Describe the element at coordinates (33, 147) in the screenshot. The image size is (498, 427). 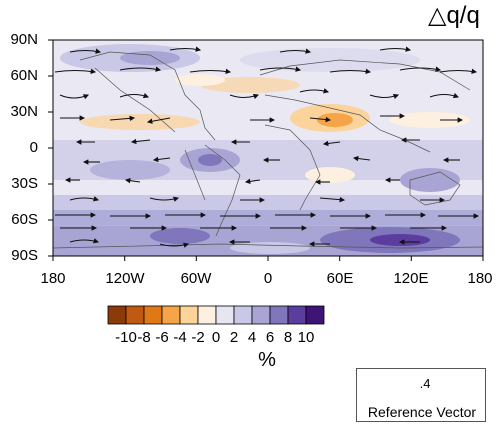
I see `y-tick-label: 0` at that location.